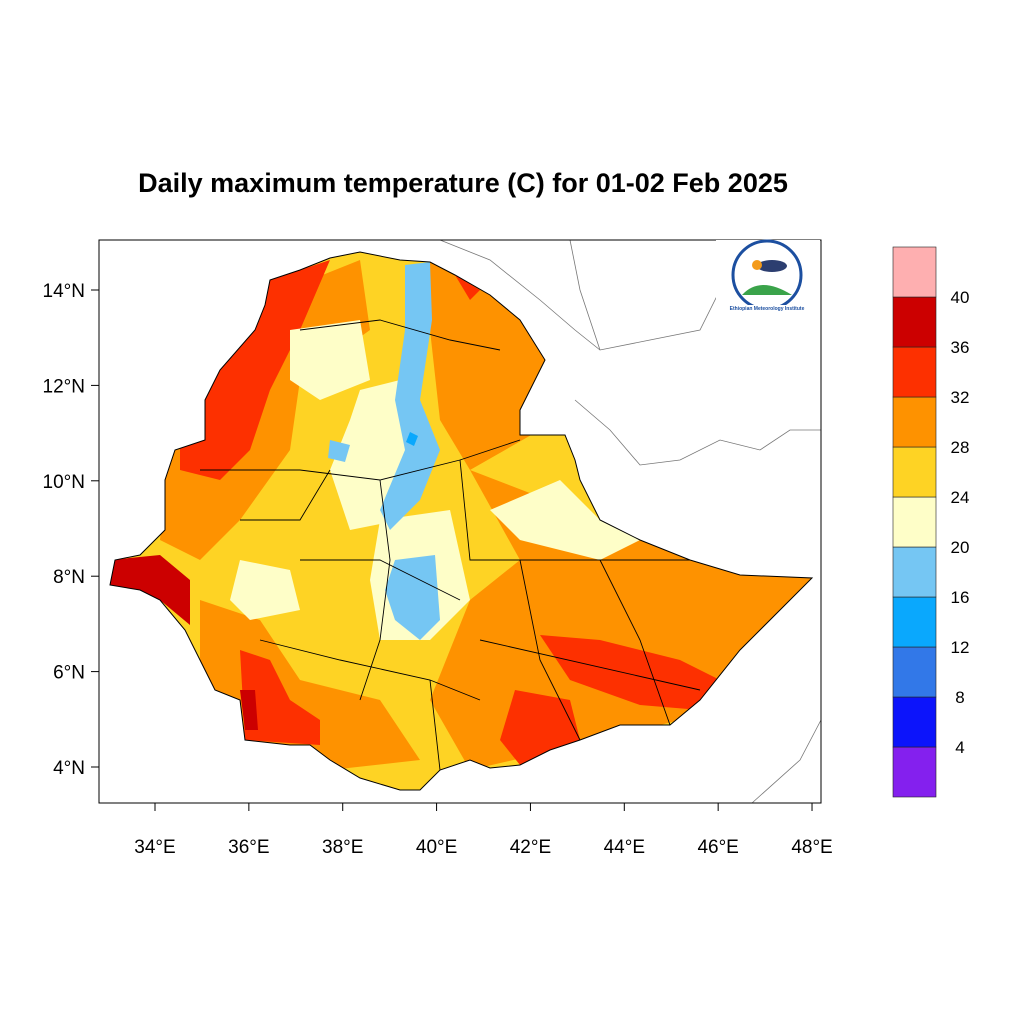 Image resolution: width=1024 pixels, height=1024 pixels. What do you see at coordinates (959, 747) in the screenshot?
I see `colorbar-label: 4` at bounding box center [959, 747].